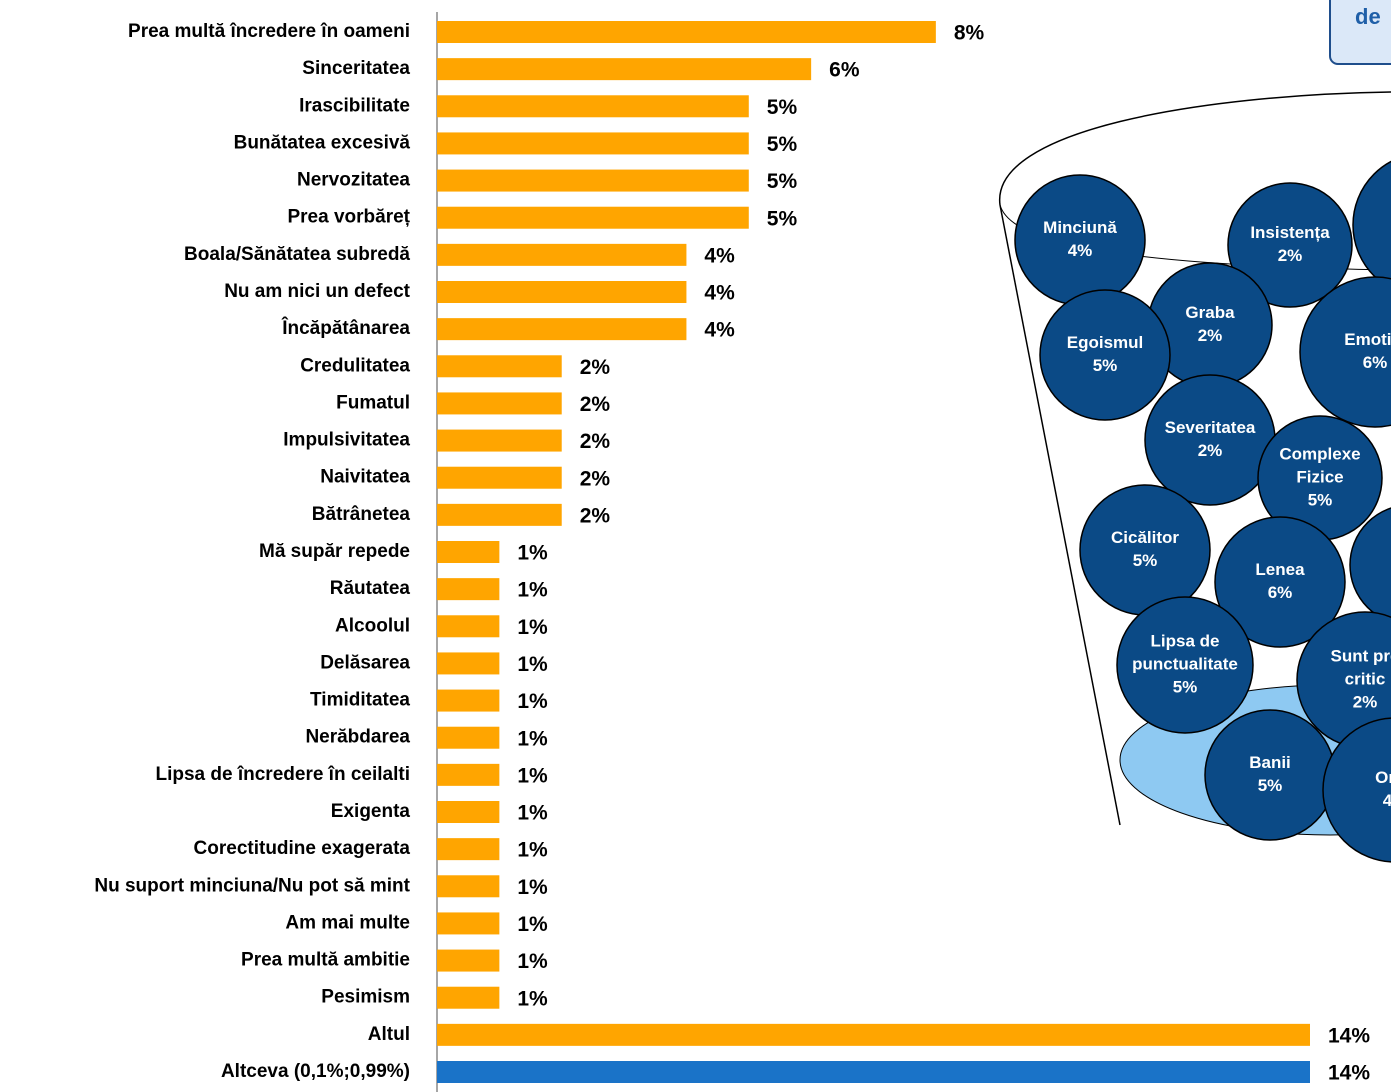 Image resolution: width=1391 pixels, height=1092 pixels. Describe the element at coordinates (1368, 16) in the screenshot. I see `header-text: de` at that location.